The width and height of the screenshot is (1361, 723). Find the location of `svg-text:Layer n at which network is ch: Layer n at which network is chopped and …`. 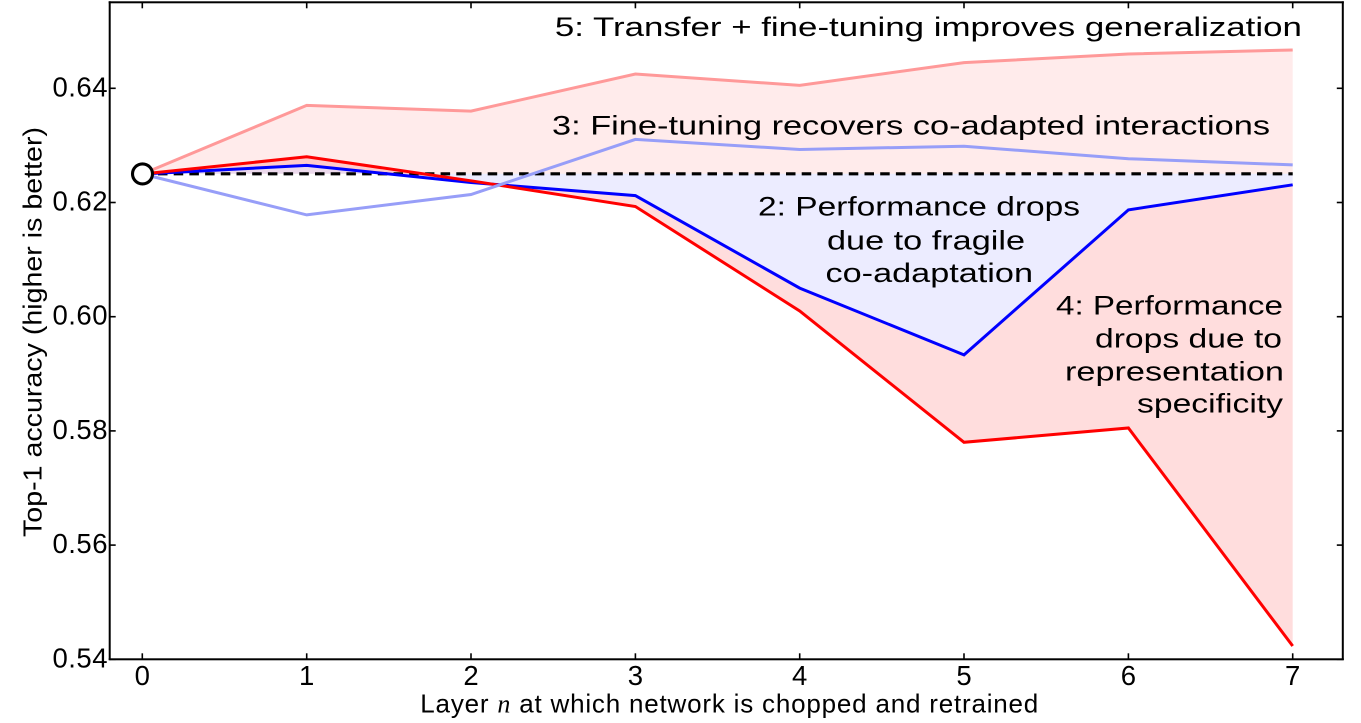

svg-text:Layer n at which network is ch: Layer n at which network is chopped and … is located at coordinates (729, 704).